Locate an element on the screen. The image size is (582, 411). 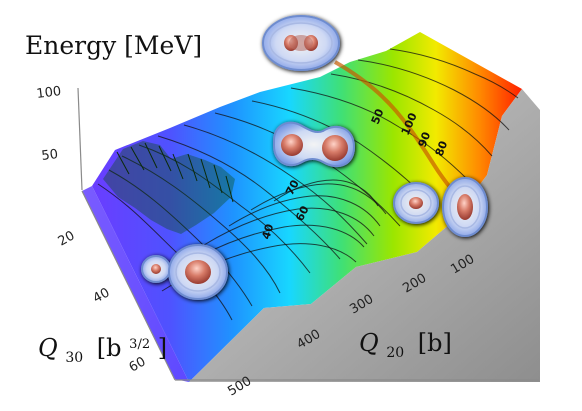
left-wall is located at coordinates (135, 284).